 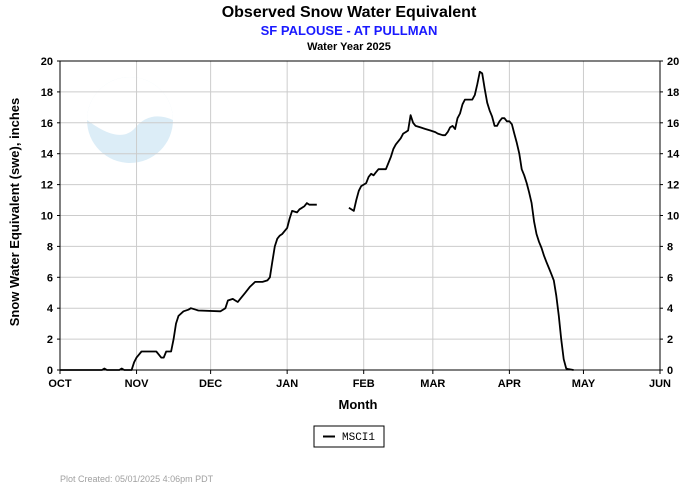 What do you see at coordinates (673, 93) in the screenshot?
I see `y-tick-label-right: 18` at bounding box center [673, 93].